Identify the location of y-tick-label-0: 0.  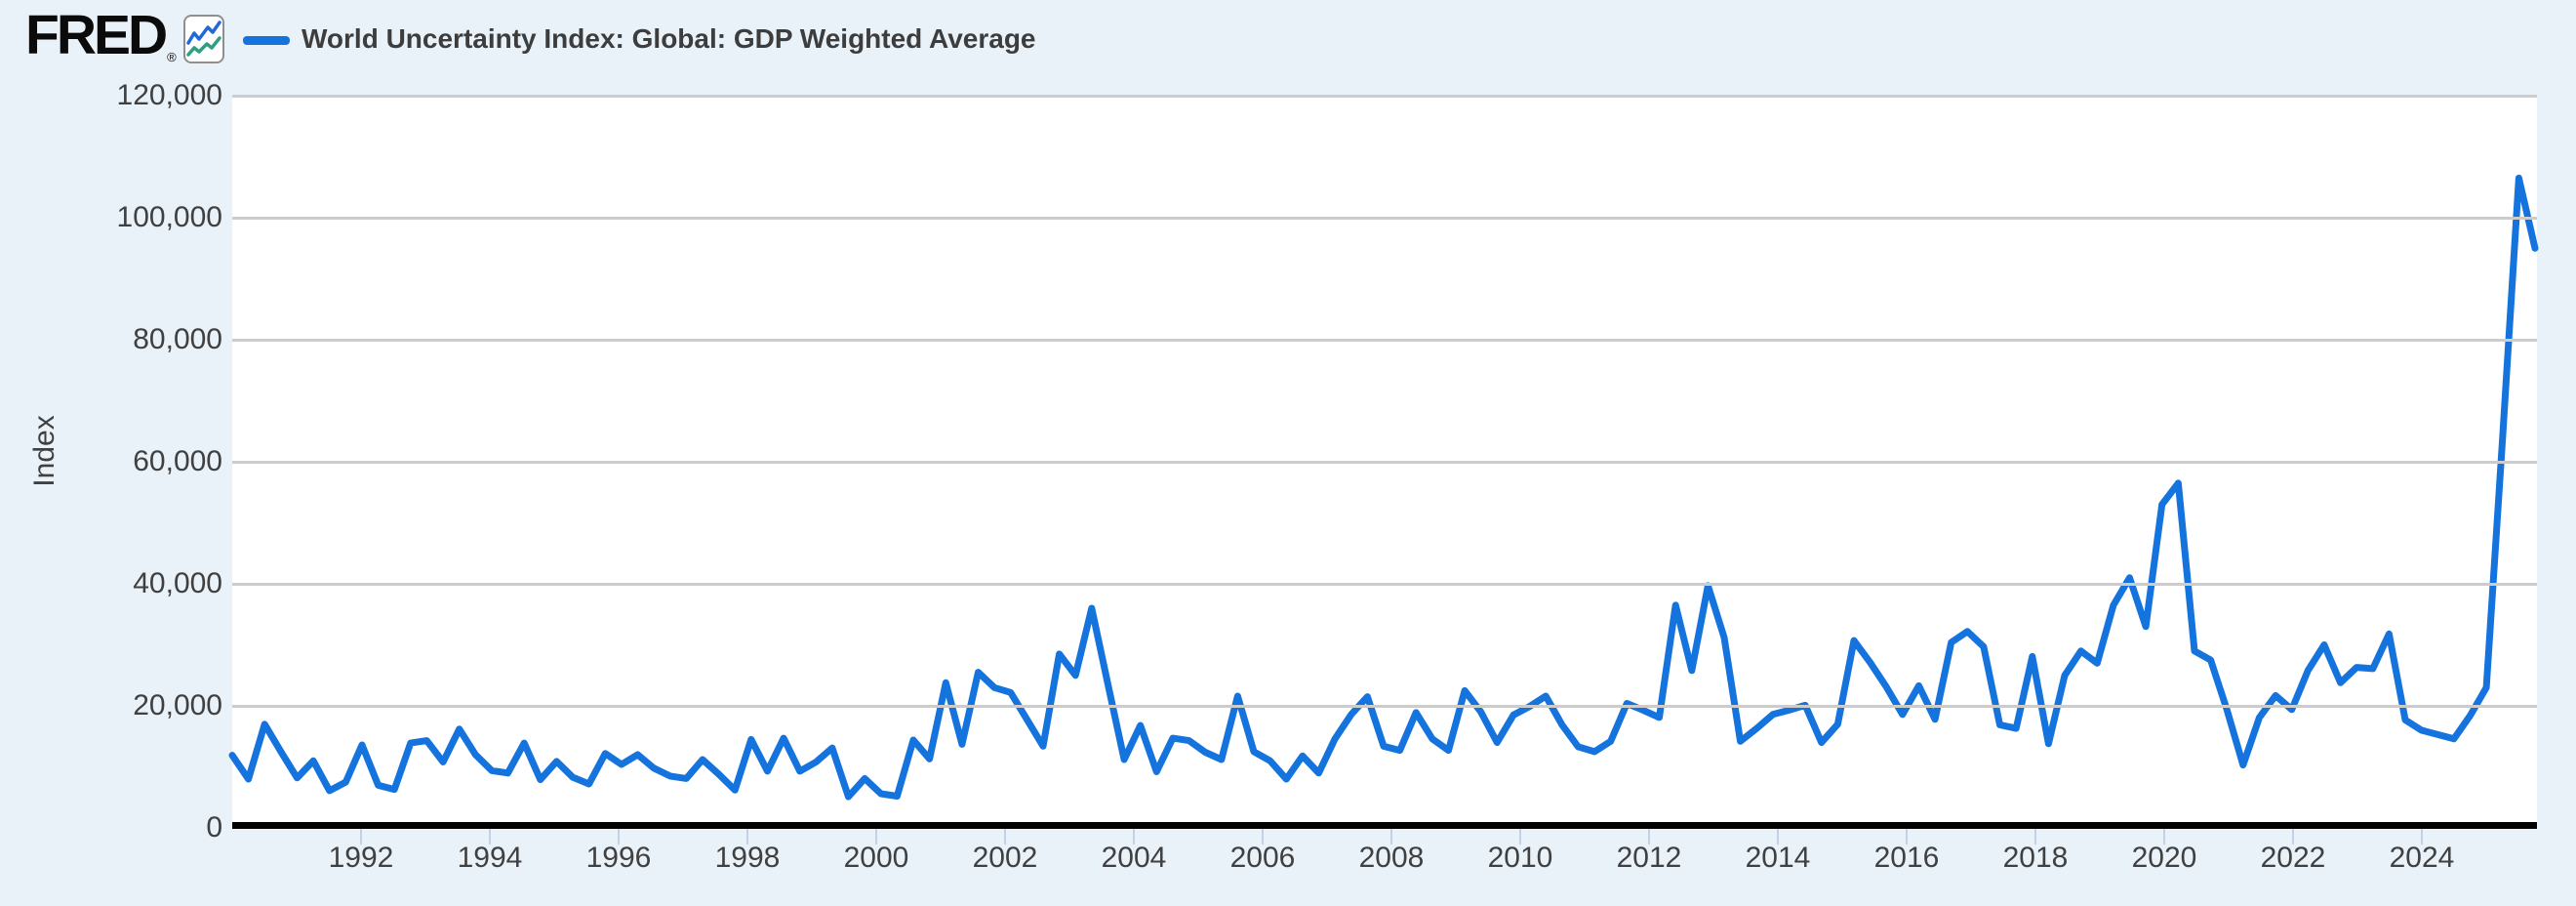
(214, 827).